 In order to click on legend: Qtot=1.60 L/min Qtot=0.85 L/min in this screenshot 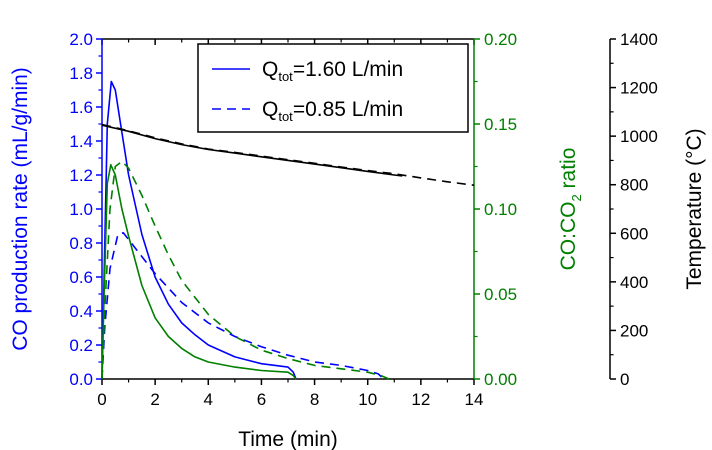, I will do `click(333, 88)`.